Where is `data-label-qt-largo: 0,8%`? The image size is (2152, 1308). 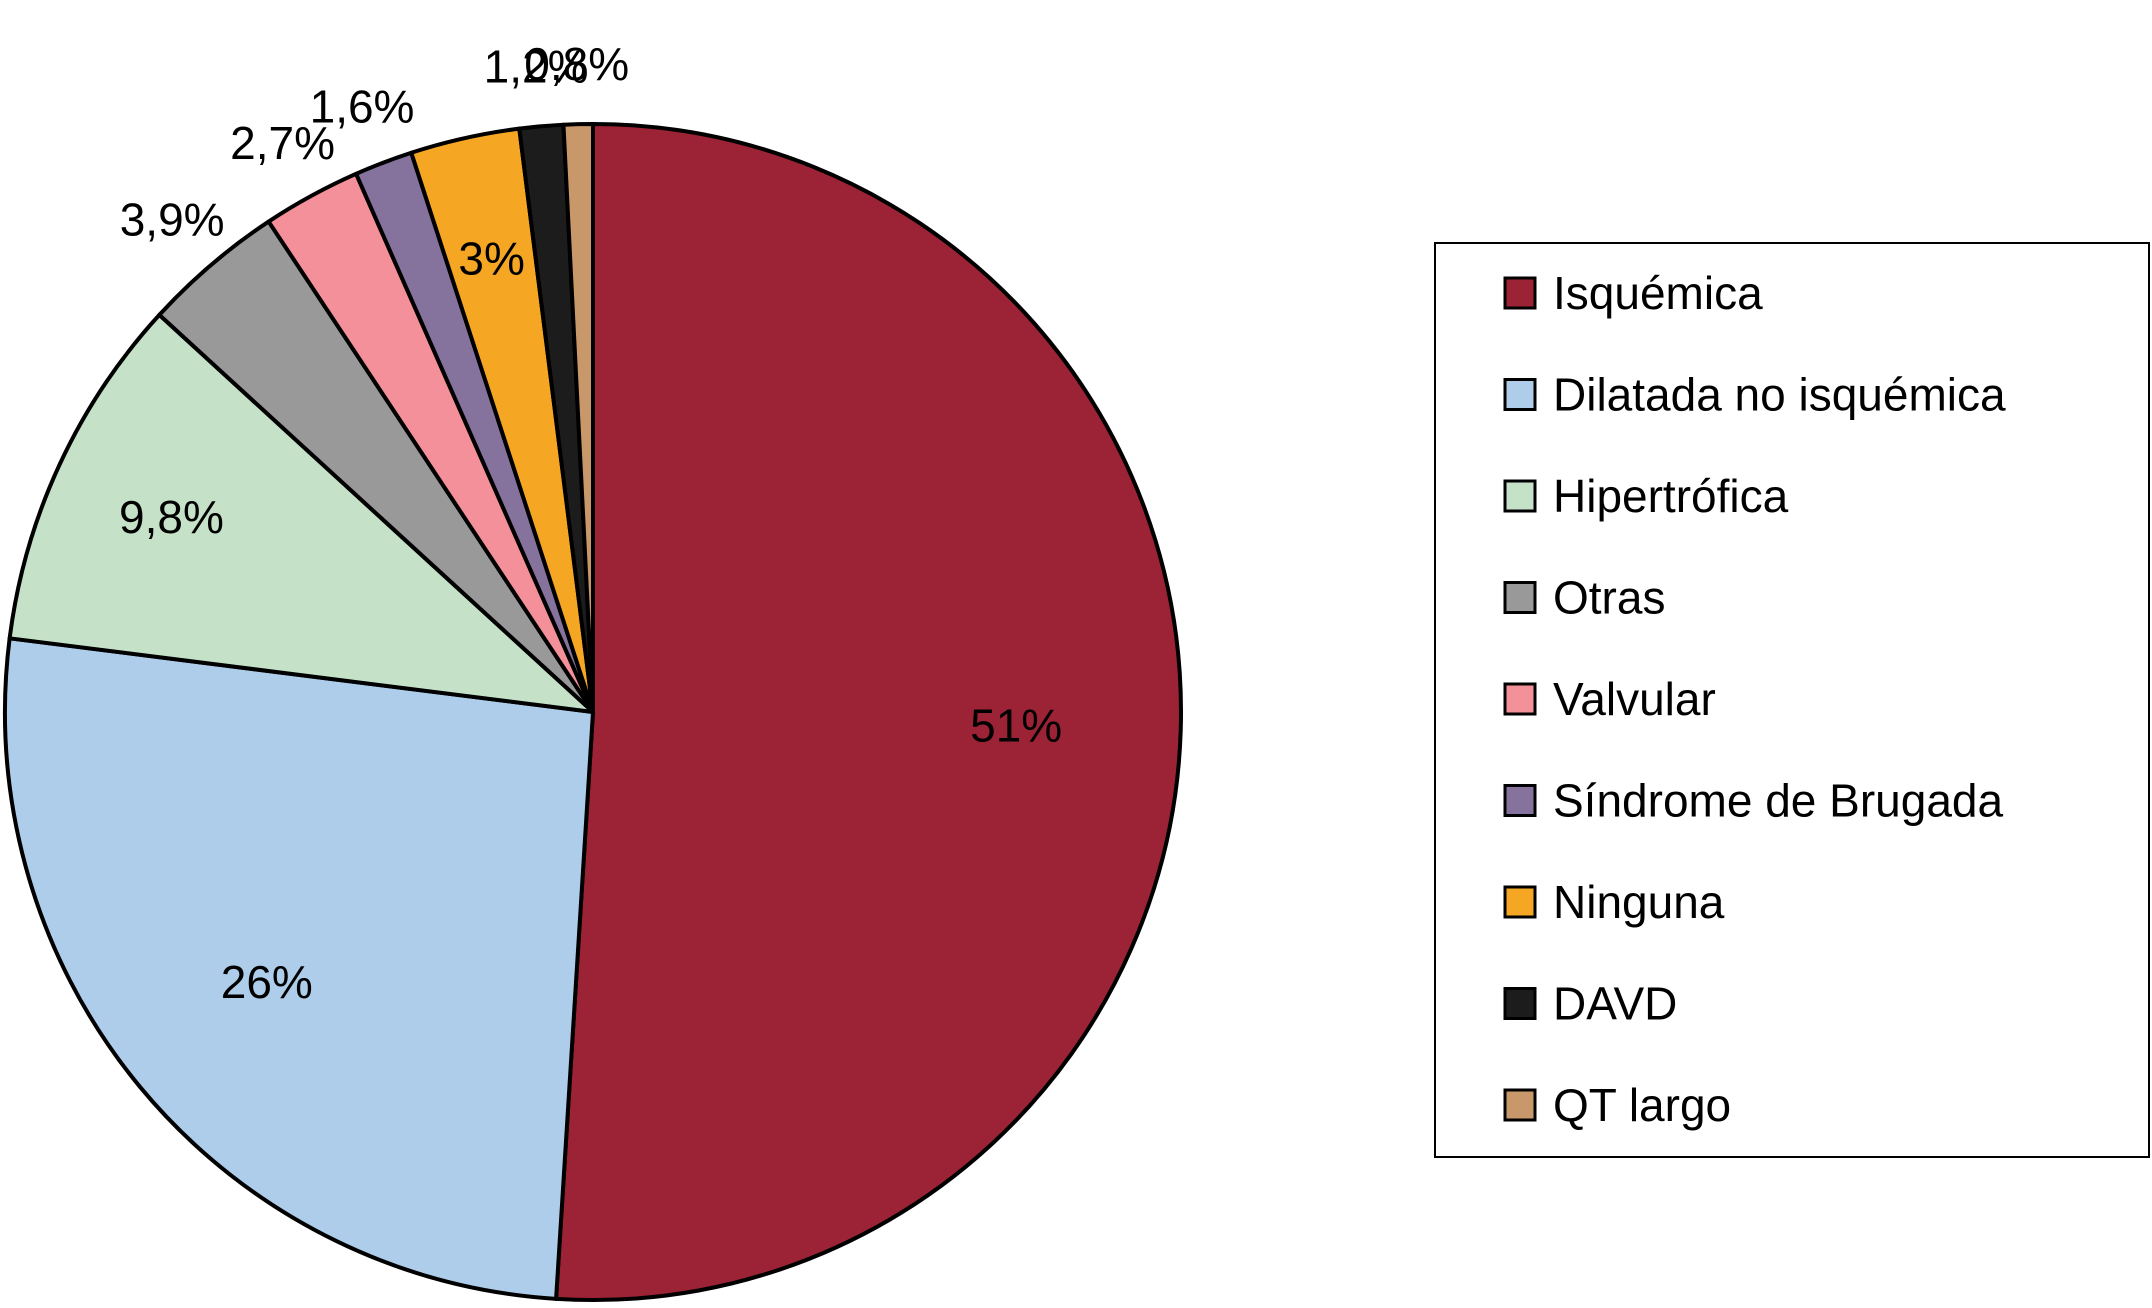 data-label-qt-largo: 0,8% is located at coordinates (576, 64).